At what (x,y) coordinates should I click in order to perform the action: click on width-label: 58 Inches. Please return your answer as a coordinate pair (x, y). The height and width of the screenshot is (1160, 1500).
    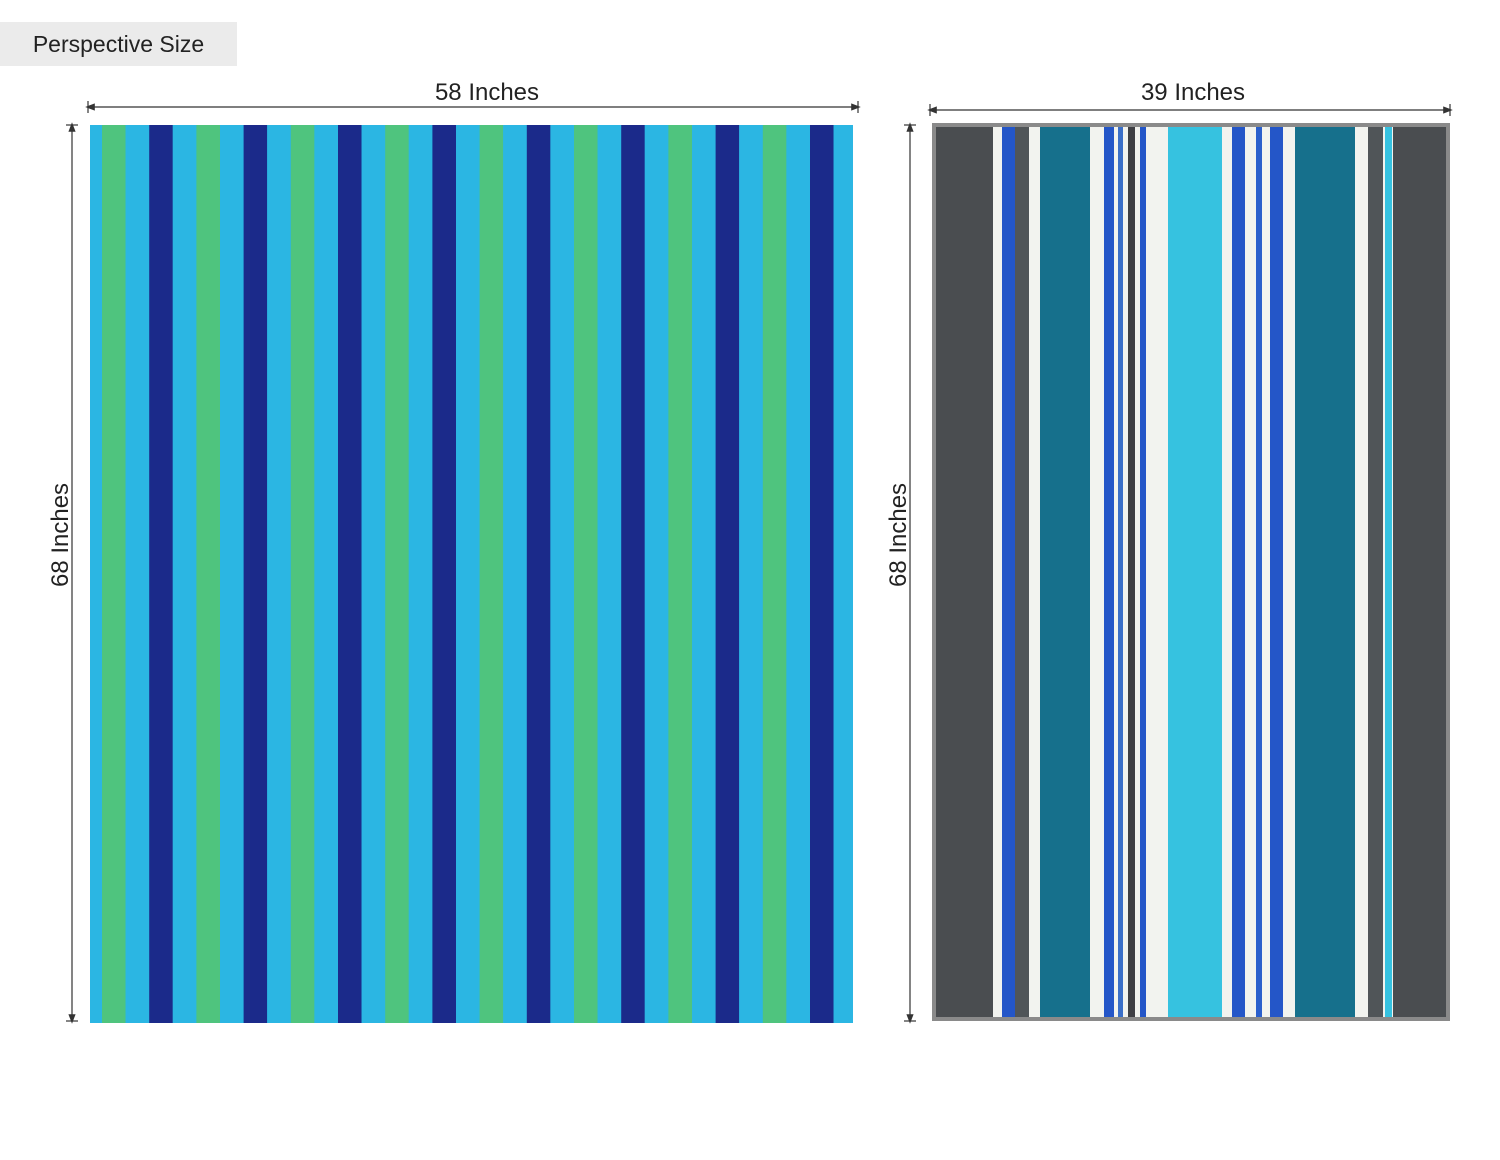
    Looking at the image, I should click on (487, 92).